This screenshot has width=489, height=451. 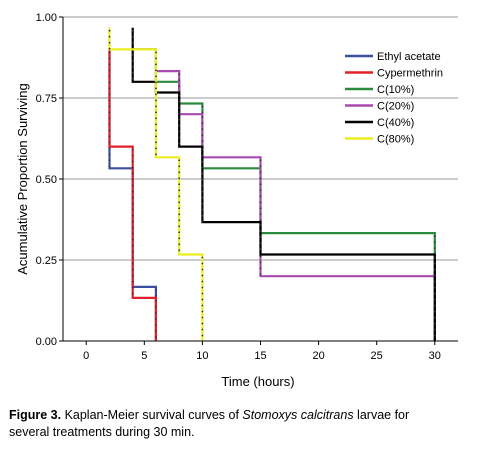 I want to click on x-tick-label-5: 25, so click(x=377, y=356).